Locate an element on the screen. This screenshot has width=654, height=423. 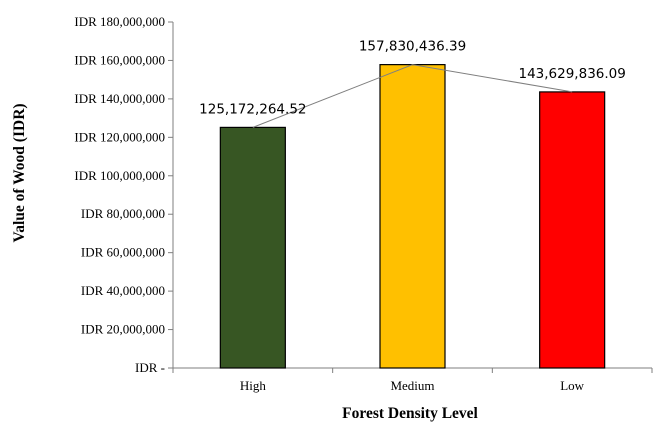
x-tick-label: Low is located at coordinates (572, 385).